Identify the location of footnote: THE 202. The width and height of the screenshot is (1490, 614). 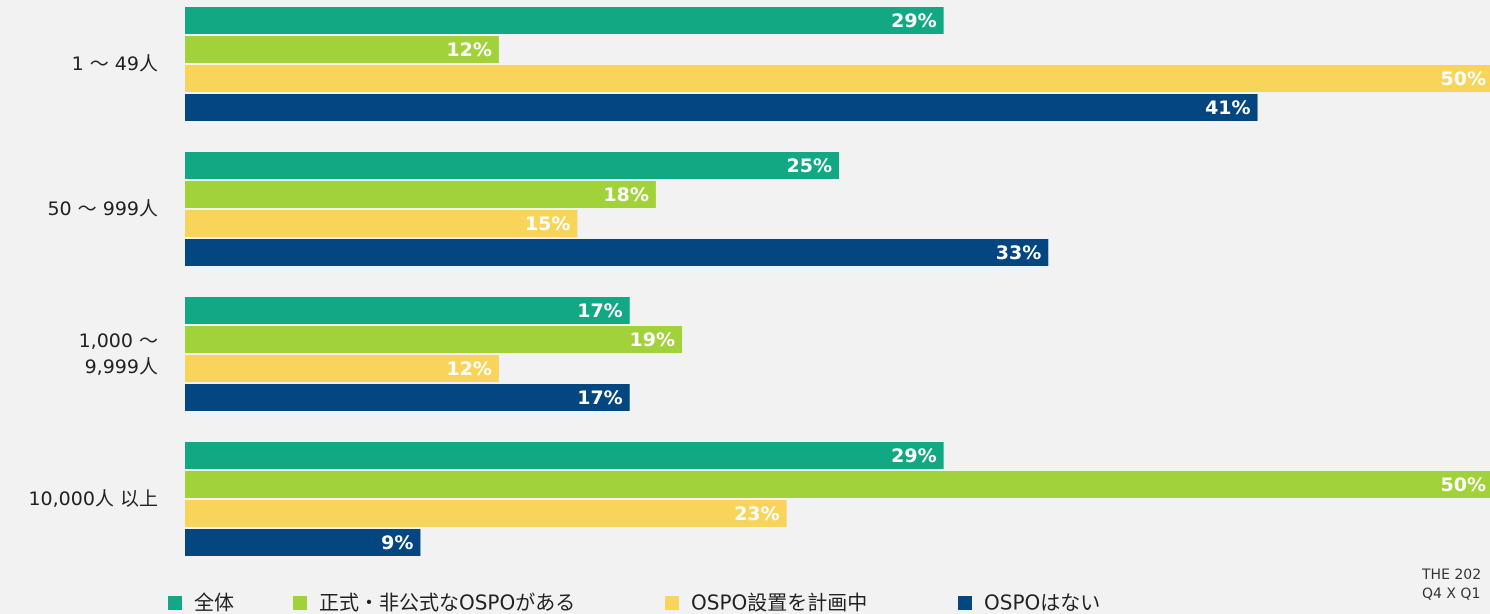
(1452, 575).